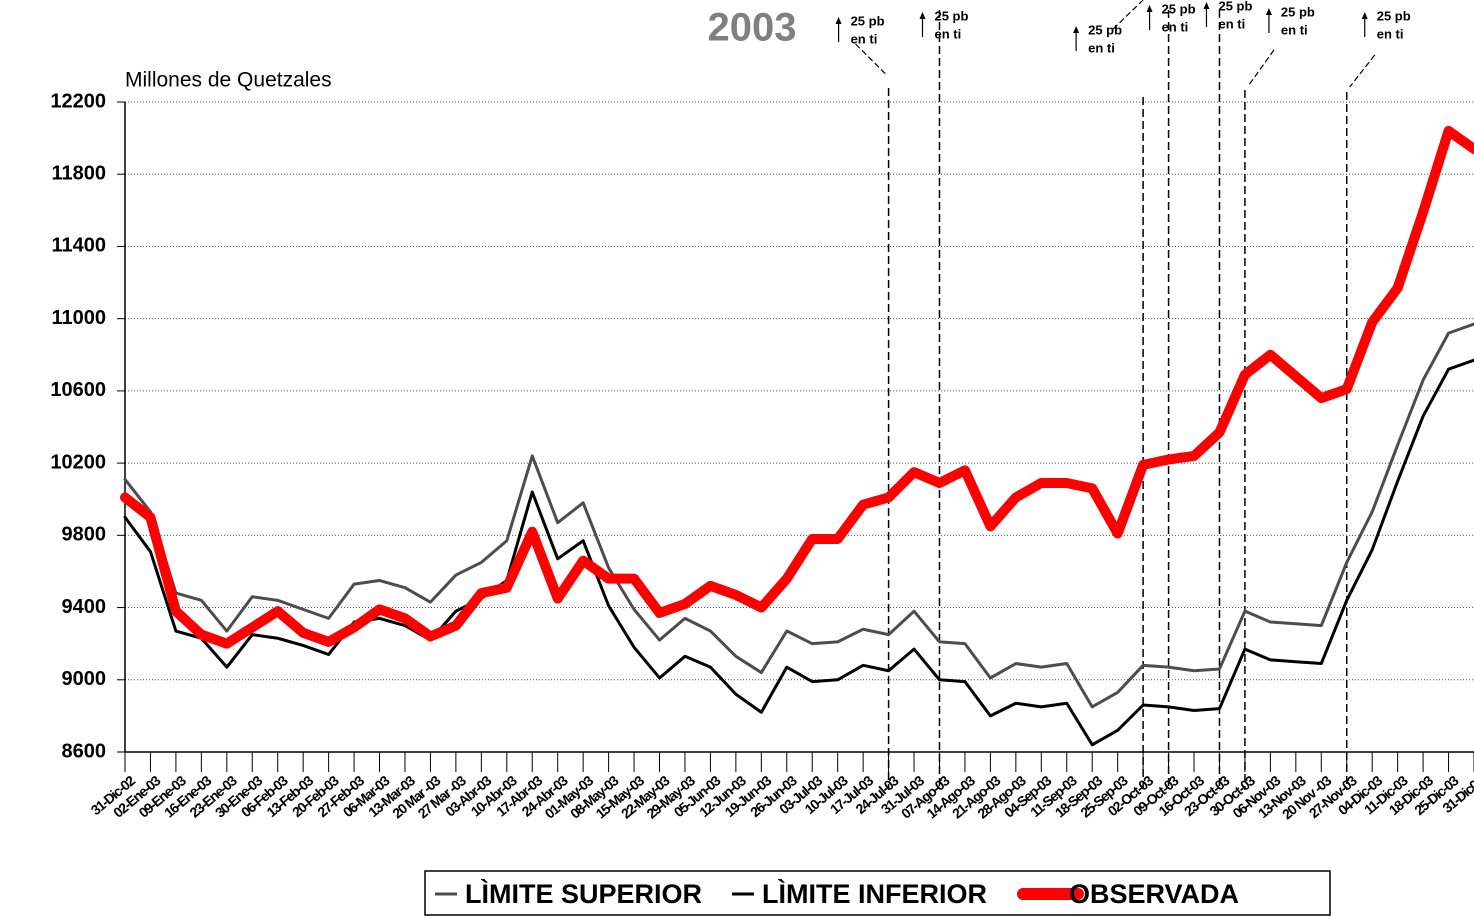 The image size is (1474, 916). I want to click on legend-label: OBSERVADA, so click(1154, 894).